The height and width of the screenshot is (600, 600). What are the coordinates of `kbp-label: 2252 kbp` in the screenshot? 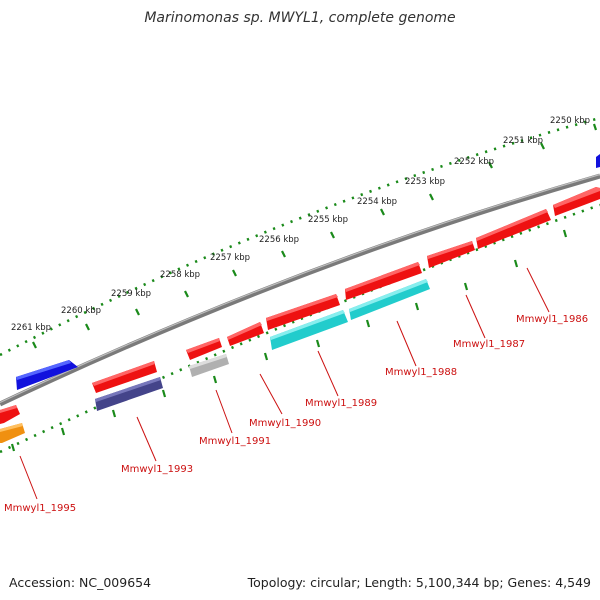 It's located at (474, 162).